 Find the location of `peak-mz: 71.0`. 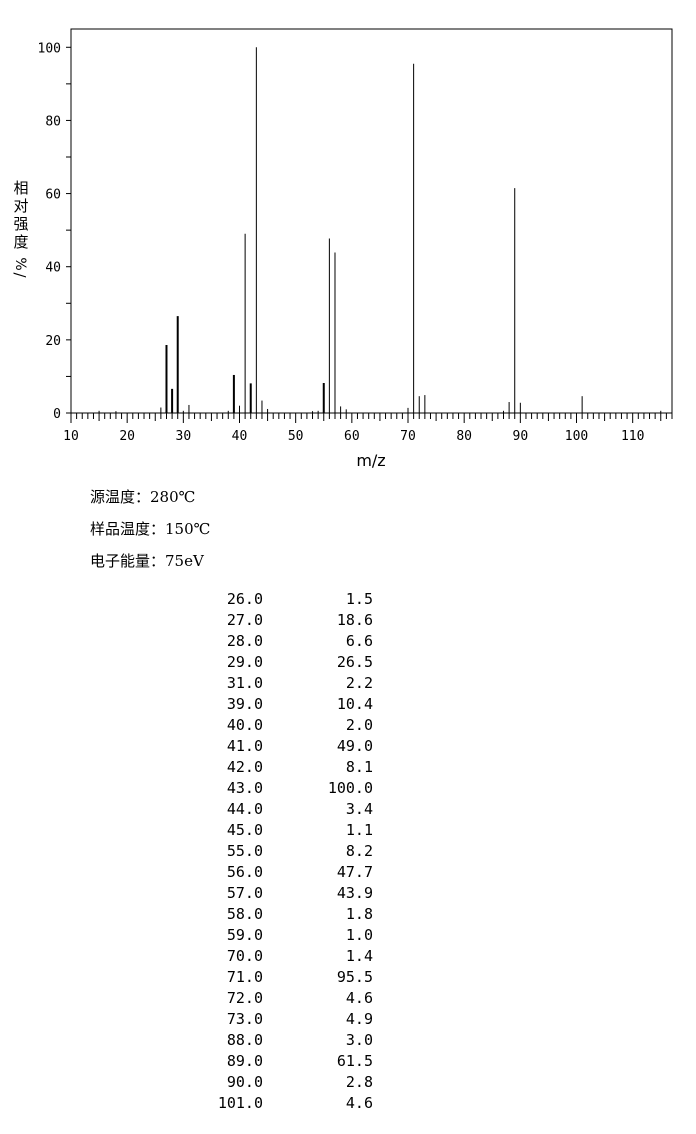

peak-mz: 71.0 is located at coordinates (244, 977).